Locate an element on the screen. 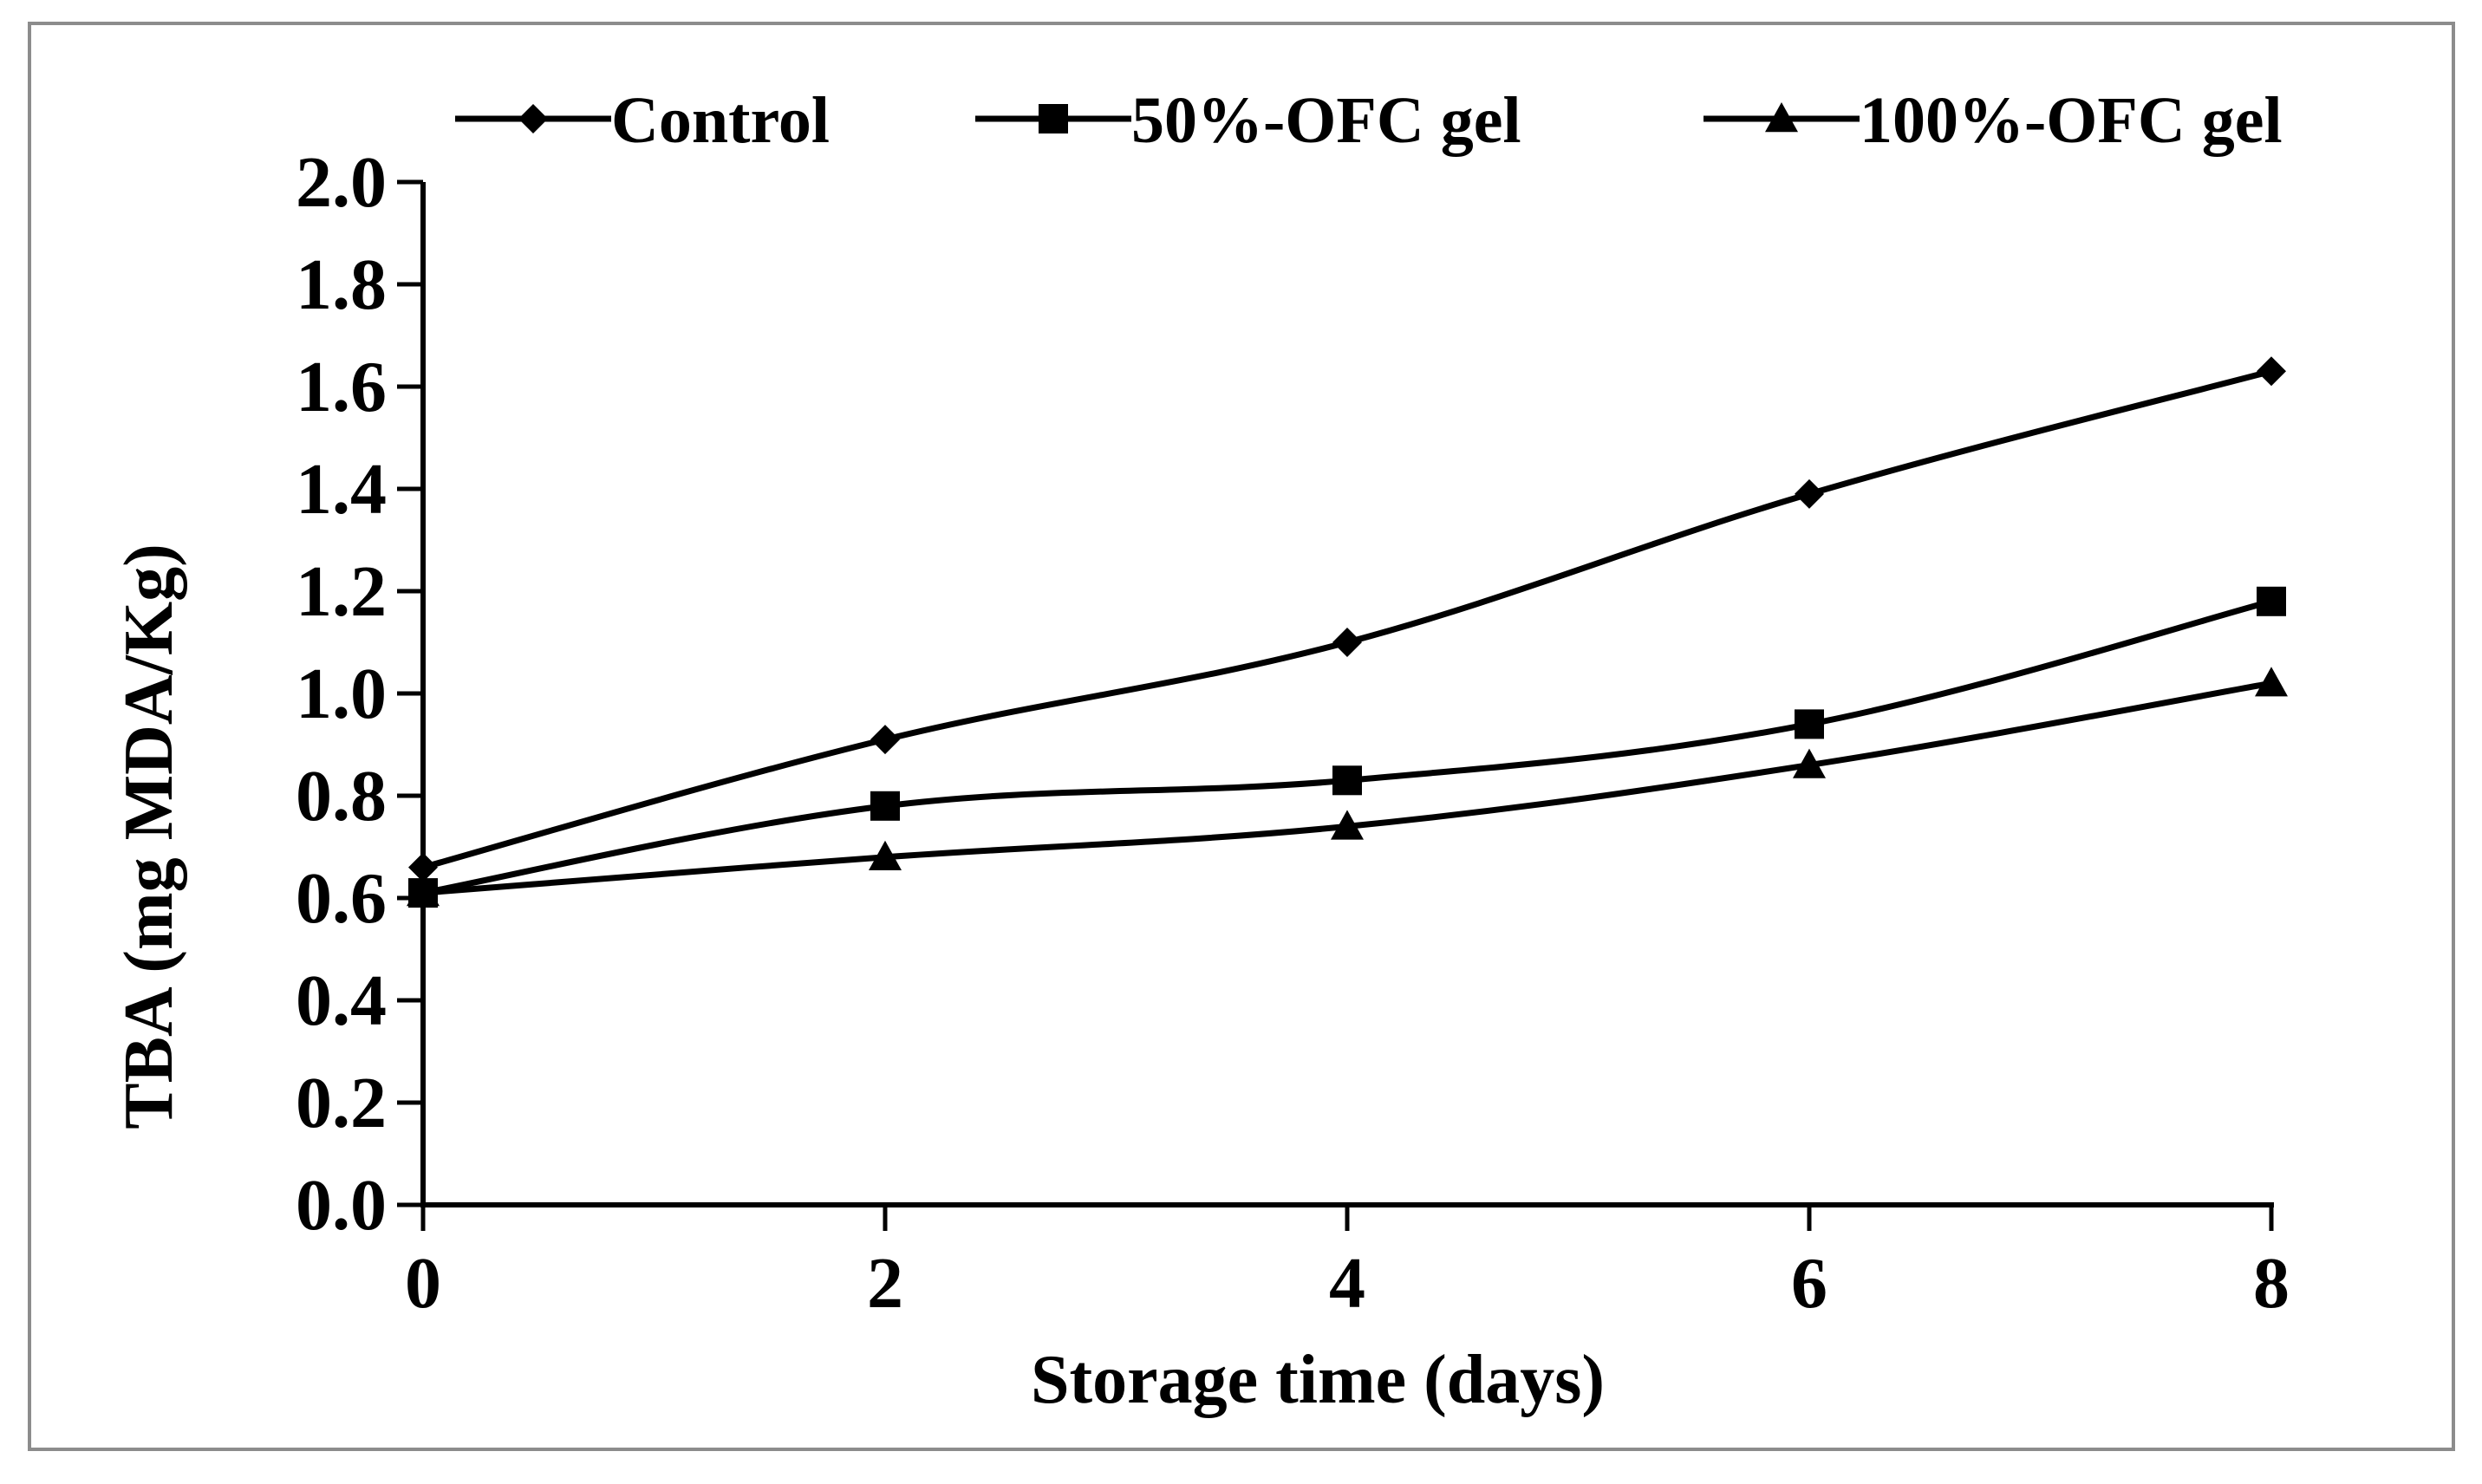  x-tick-label: 6 is located at coordinates (1809, 1283).